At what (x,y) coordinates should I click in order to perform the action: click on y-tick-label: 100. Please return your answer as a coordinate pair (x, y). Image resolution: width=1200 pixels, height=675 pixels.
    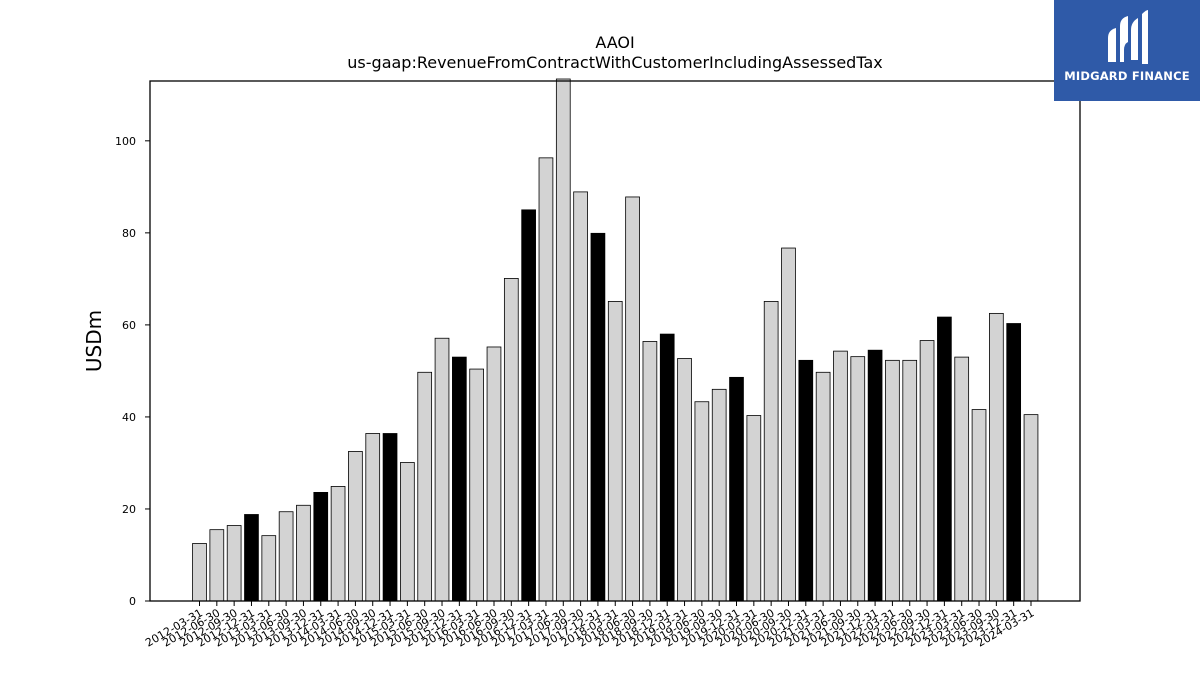
    Looking at the image, I should click on (125, 141).